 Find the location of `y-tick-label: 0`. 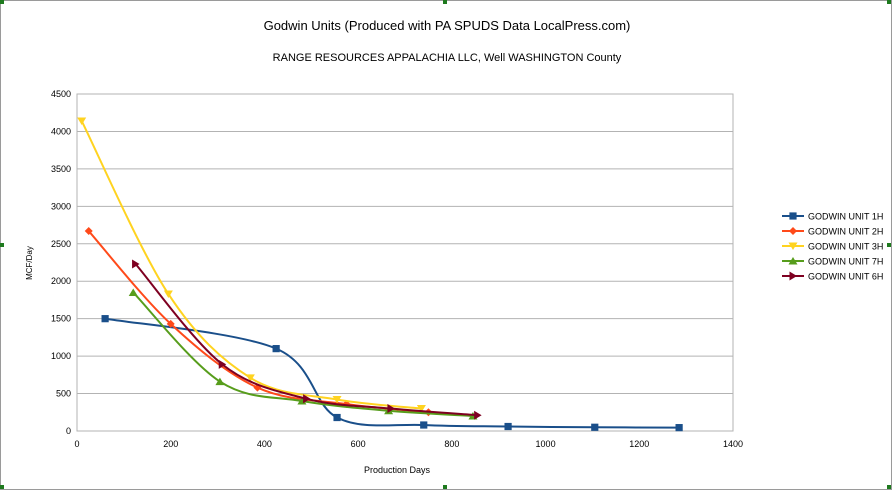

y-tick-label: 0 is located at coordinates (68, 431).